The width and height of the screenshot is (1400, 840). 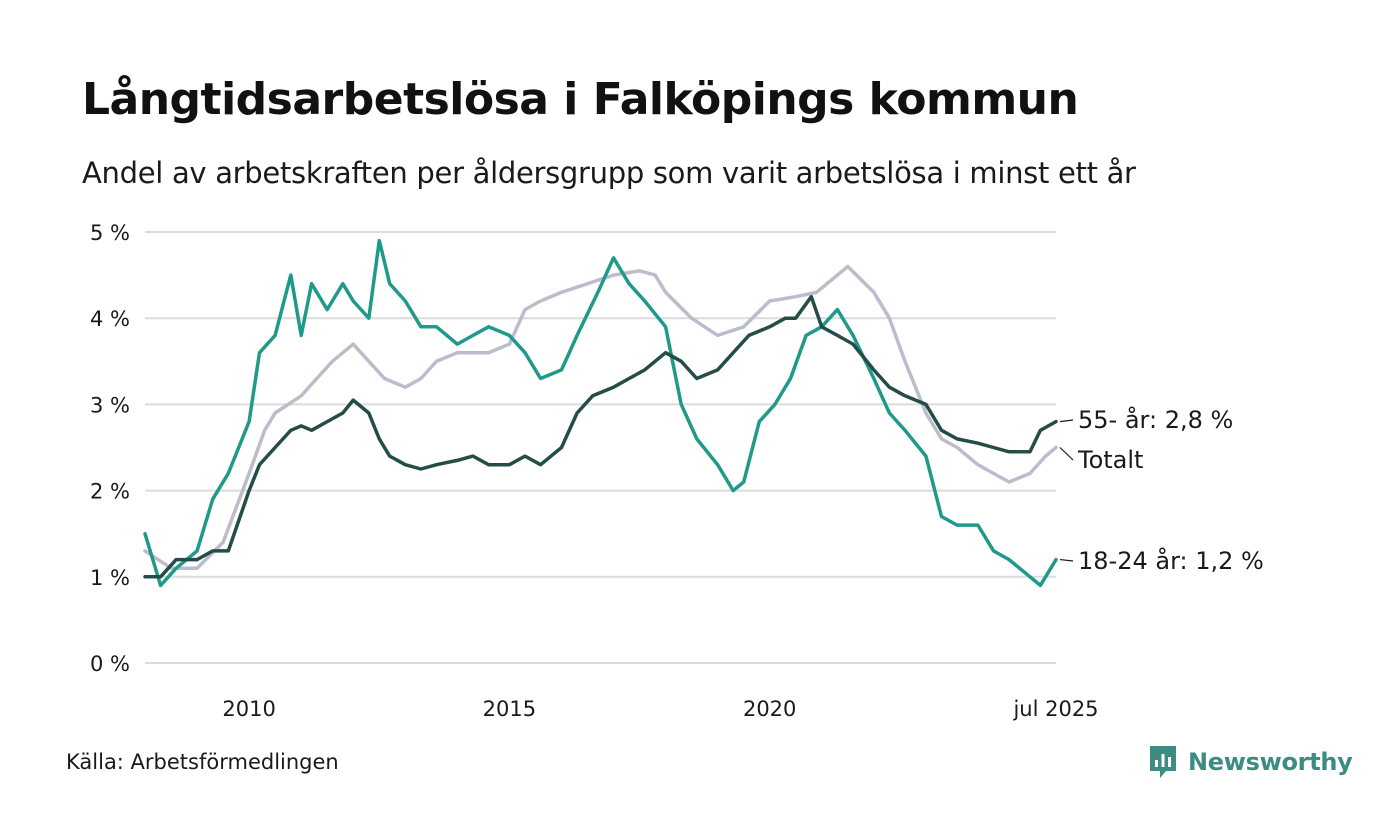 What do you see at coordinates (110, 578) in the screenshot?
I see `y-tick-label: 1 %` at bounding box center [110, 578].